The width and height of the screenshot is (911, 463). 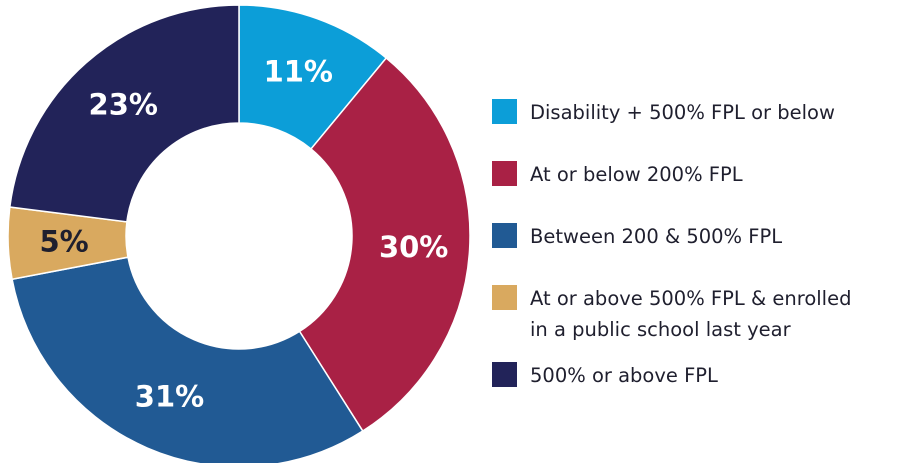 I want to click on legend-item-500-above: 500% or above FPL, so click(x=605, y=375).